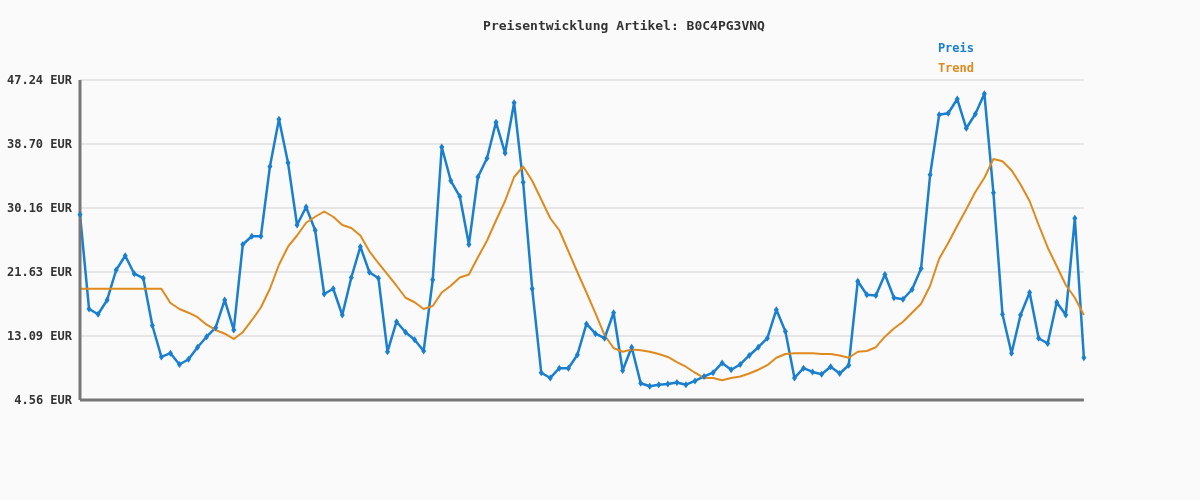 This screenshot has width=1200, height=500. What do you see at coordinates (955, 48) in the screenshot?
I see `text: Preis` at bounding box center [955, 48].